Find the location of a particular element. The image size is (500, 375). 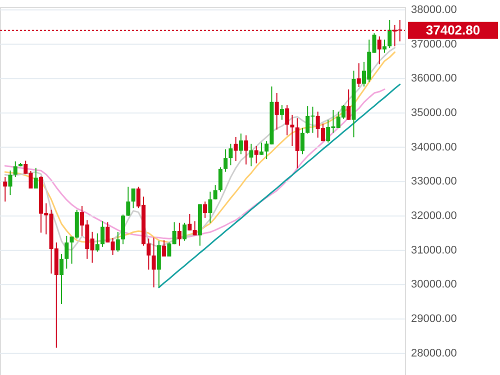

y-tick-label: 33000.00 is located at coordinates (434, 182).